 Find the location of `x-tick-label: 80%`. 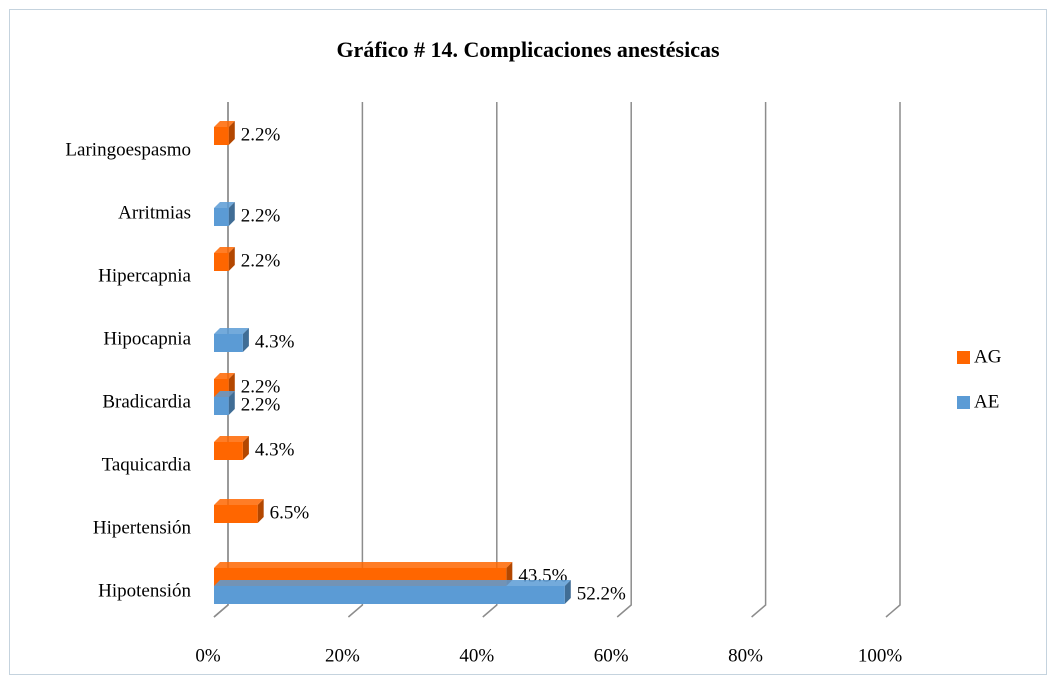

x-tick-label: 80% is located at coordinates (745, 655).